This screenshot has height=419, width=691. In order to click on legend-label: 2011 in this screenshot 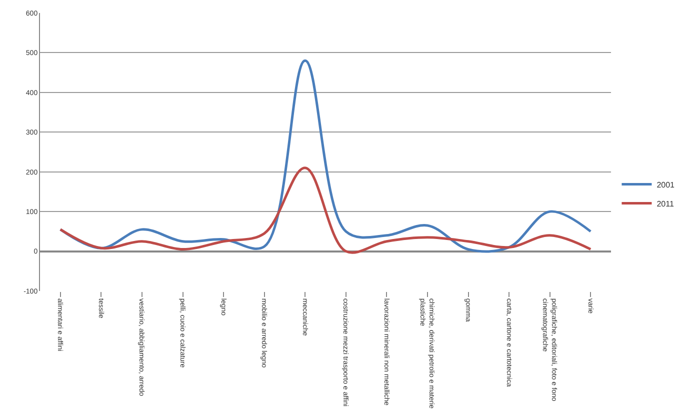, I will do `click(665, 203)`.